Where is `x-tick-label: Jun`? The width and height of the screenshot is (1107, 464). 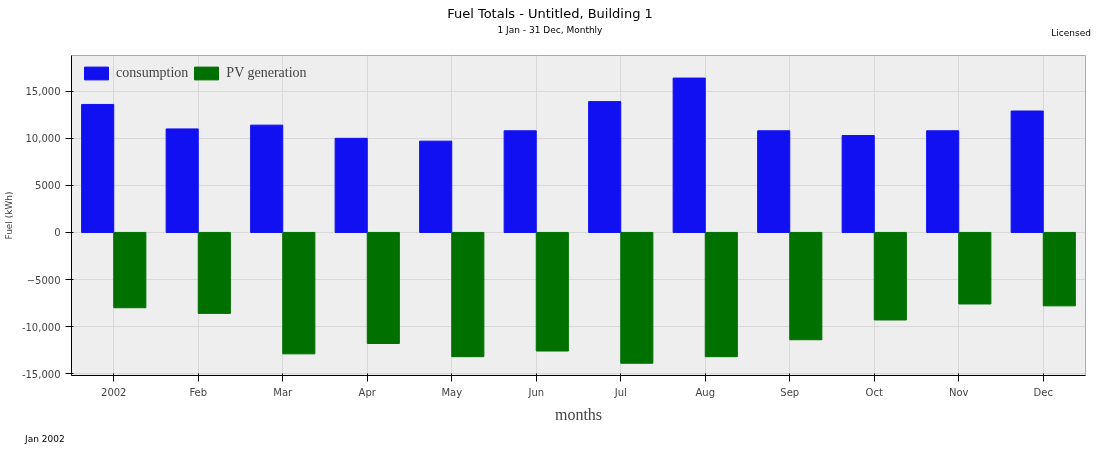
x-tick-label: Jun is located at coordinates (536, 392).